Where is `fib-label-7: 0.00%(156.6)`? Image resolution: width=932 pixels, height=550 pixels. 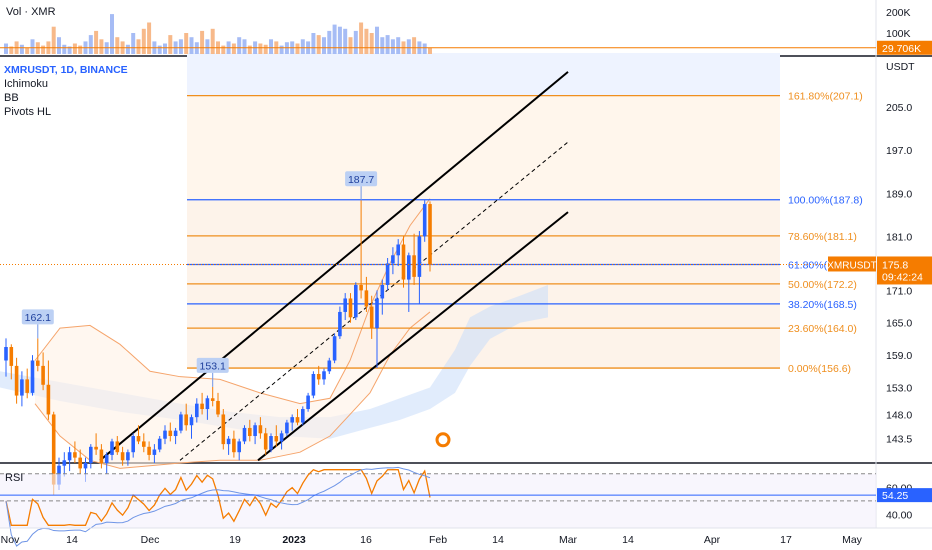 fib-label-7: 0.00%(156.6) is located at coordinates (819, 369).